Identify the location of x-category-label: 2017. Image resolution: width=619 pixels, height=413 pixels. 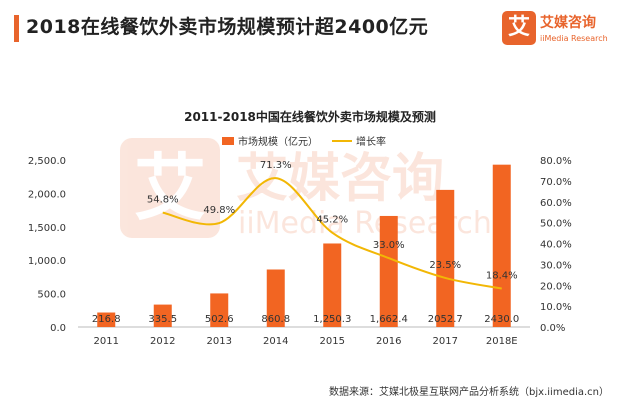
(445, 341).